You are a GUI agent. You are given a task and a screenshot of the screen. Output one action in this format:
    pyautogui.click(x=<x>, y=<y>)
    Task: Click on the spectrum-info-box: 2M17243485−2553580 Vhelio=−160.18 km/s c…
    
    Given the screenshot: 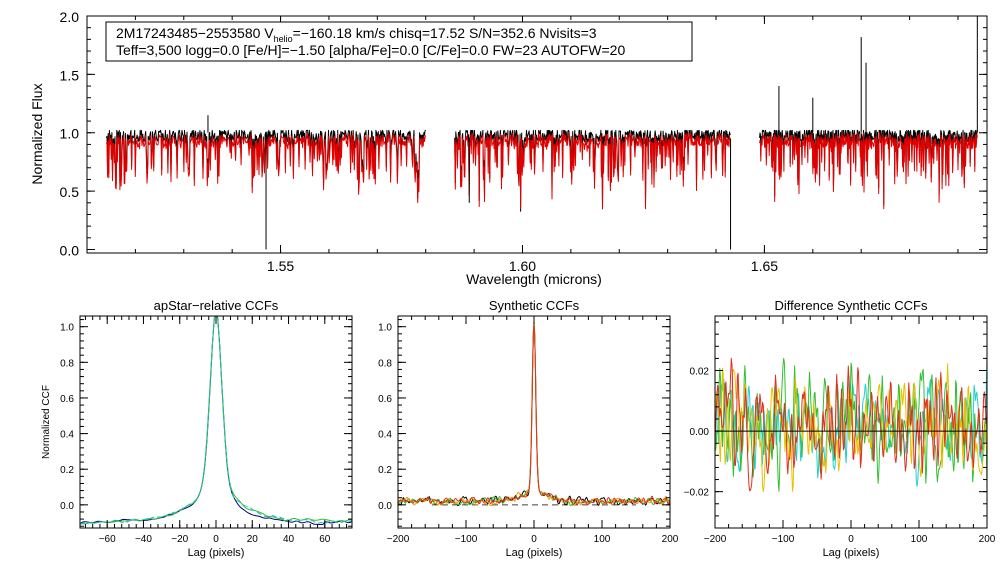 What is the action you would take?
    pyautogui.click(x=399, y=41)
    